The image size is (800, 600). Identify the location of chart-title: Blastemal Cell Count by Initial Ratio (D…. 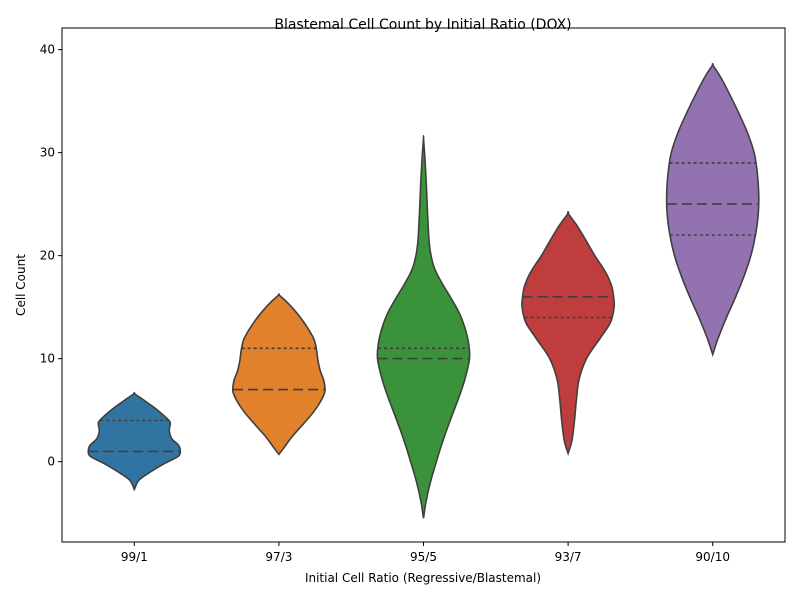
(422, 25).